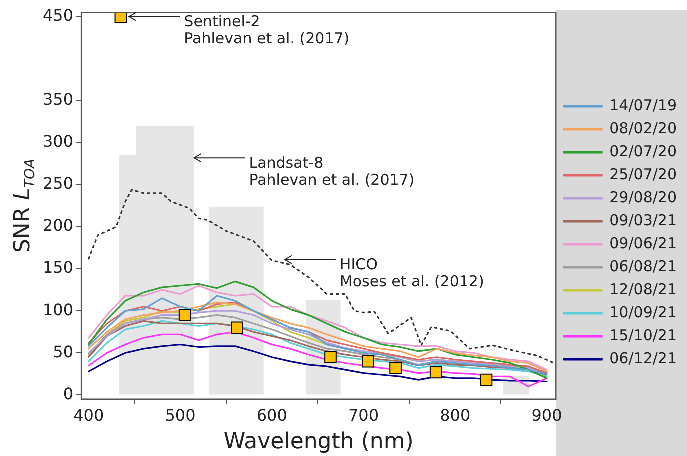  Describe the element at coordinates (644, 220) in the screenshot. I see `legend-label: 09/03/21` at that location.